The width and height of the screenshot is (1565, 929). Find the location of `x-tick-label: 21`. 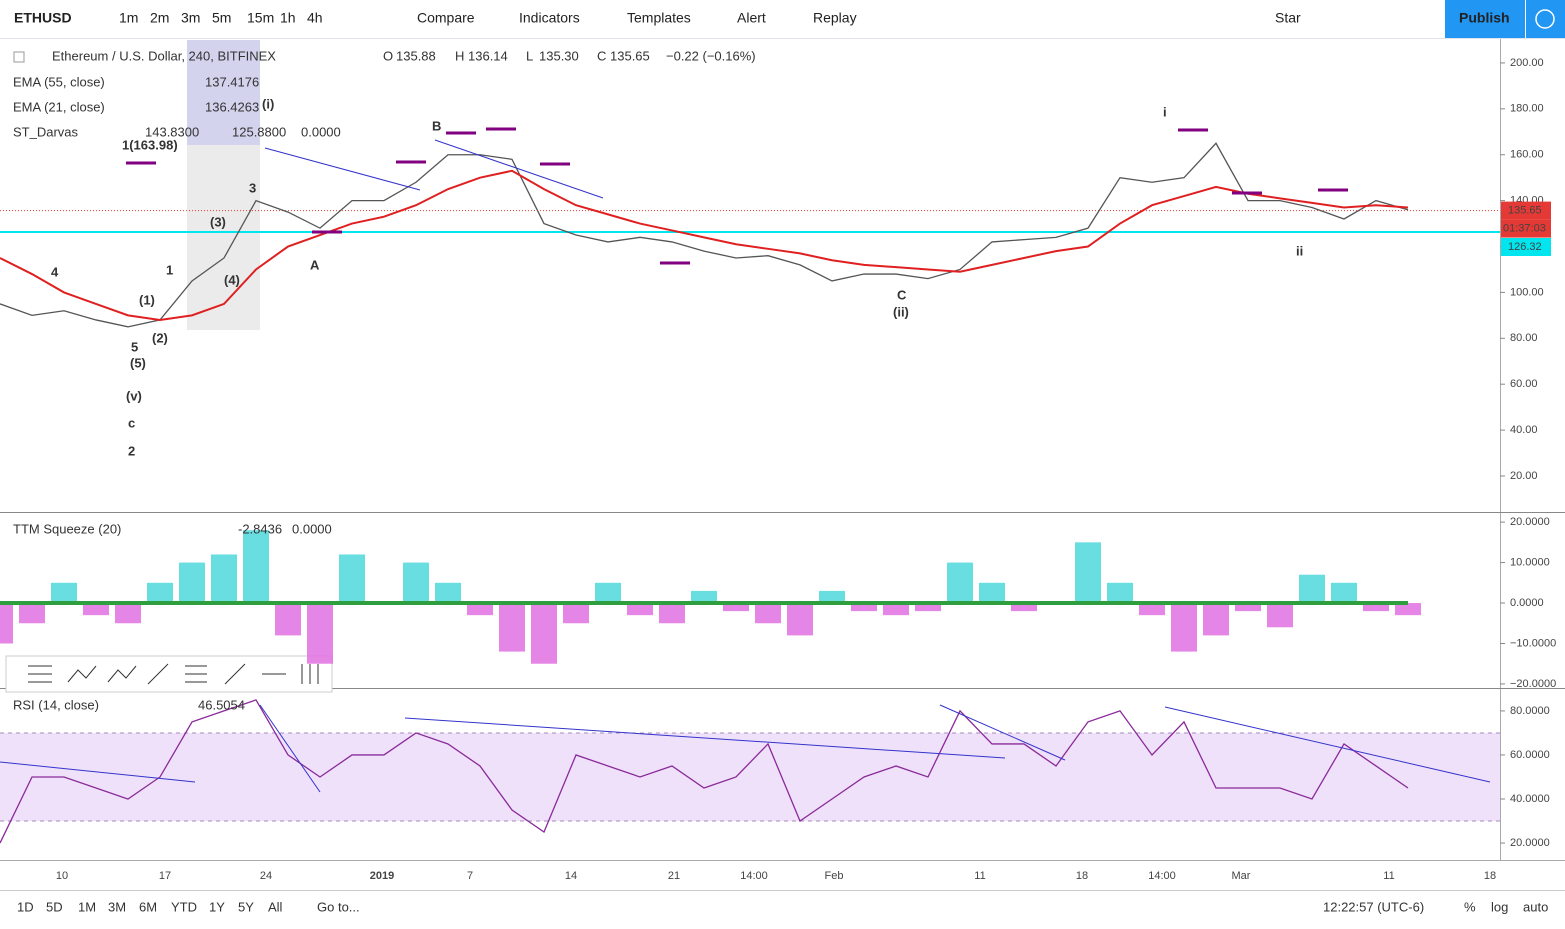

x-tick-label: 21 is located at coordinates (674, 876).